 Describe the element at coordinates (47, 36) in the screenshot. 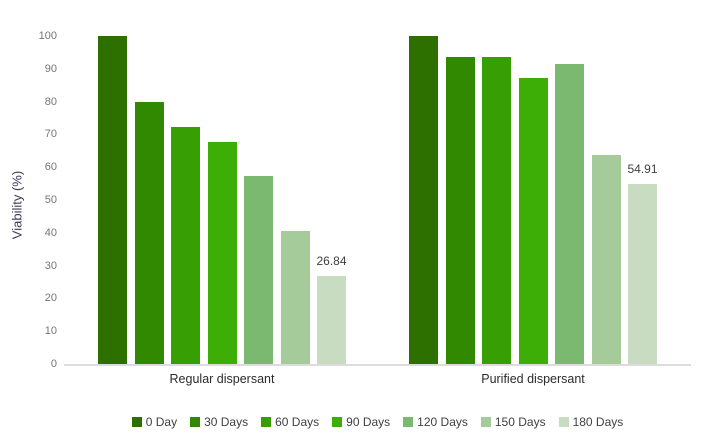

I see `y-tick-label-100: 100` at that location.